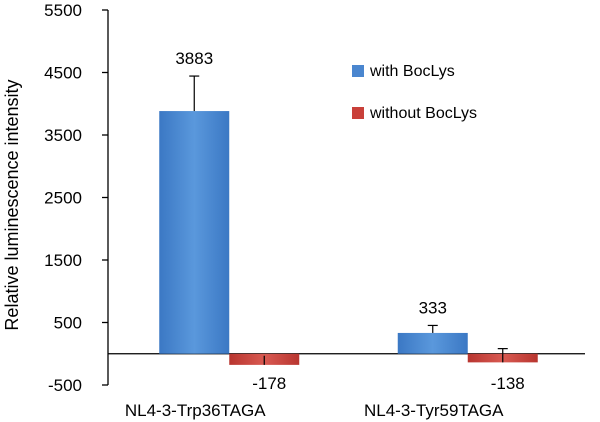 The height and width of the screenshot is (422, 600). I want to click on y-axis-label: Relative luminescence intensity, so click(12, 204).